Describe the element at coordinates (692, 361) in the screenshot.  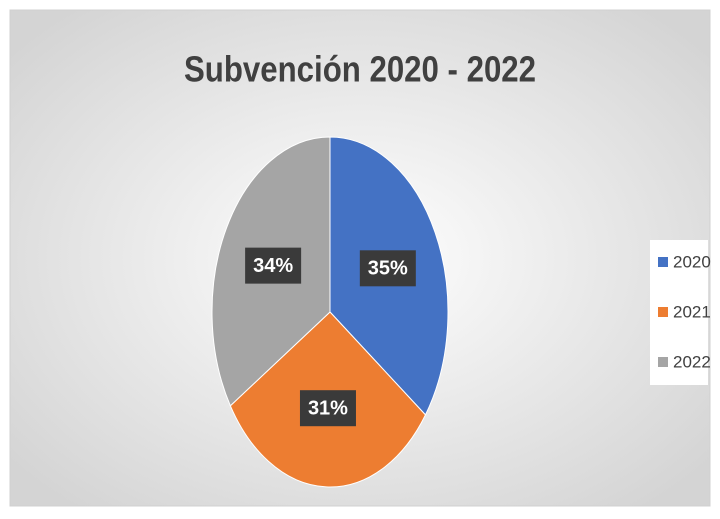
I see `legend-label: 2022` at that location.